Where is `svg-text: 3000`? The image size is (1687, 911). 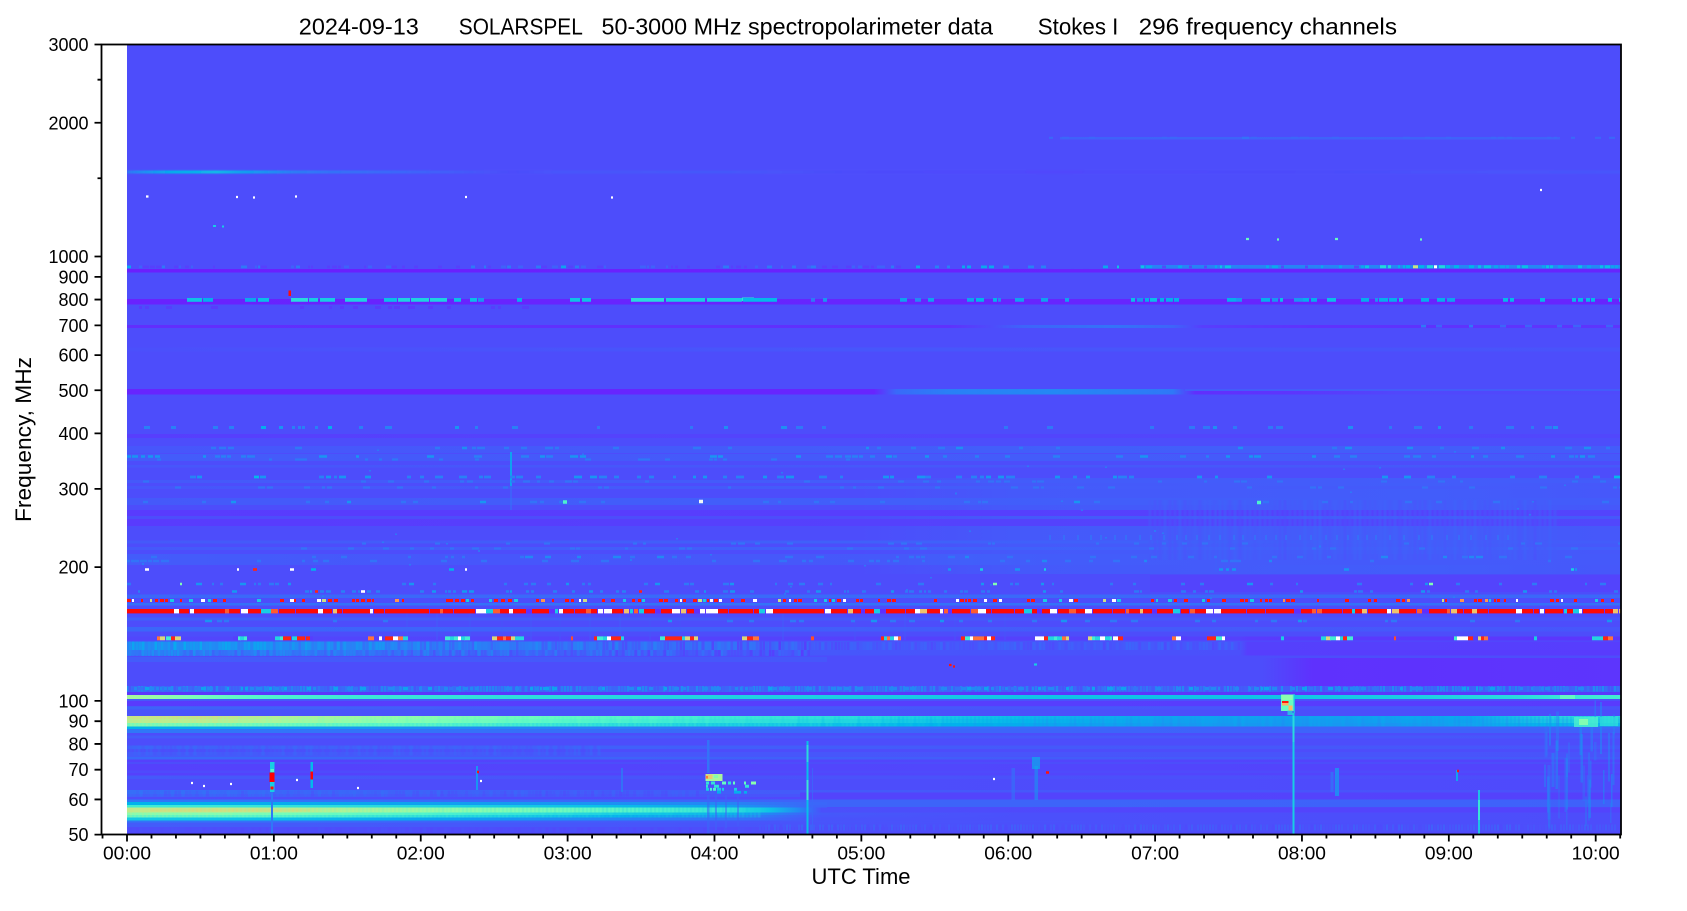 svg-text: 3000 is located at coordinates (68, 45).